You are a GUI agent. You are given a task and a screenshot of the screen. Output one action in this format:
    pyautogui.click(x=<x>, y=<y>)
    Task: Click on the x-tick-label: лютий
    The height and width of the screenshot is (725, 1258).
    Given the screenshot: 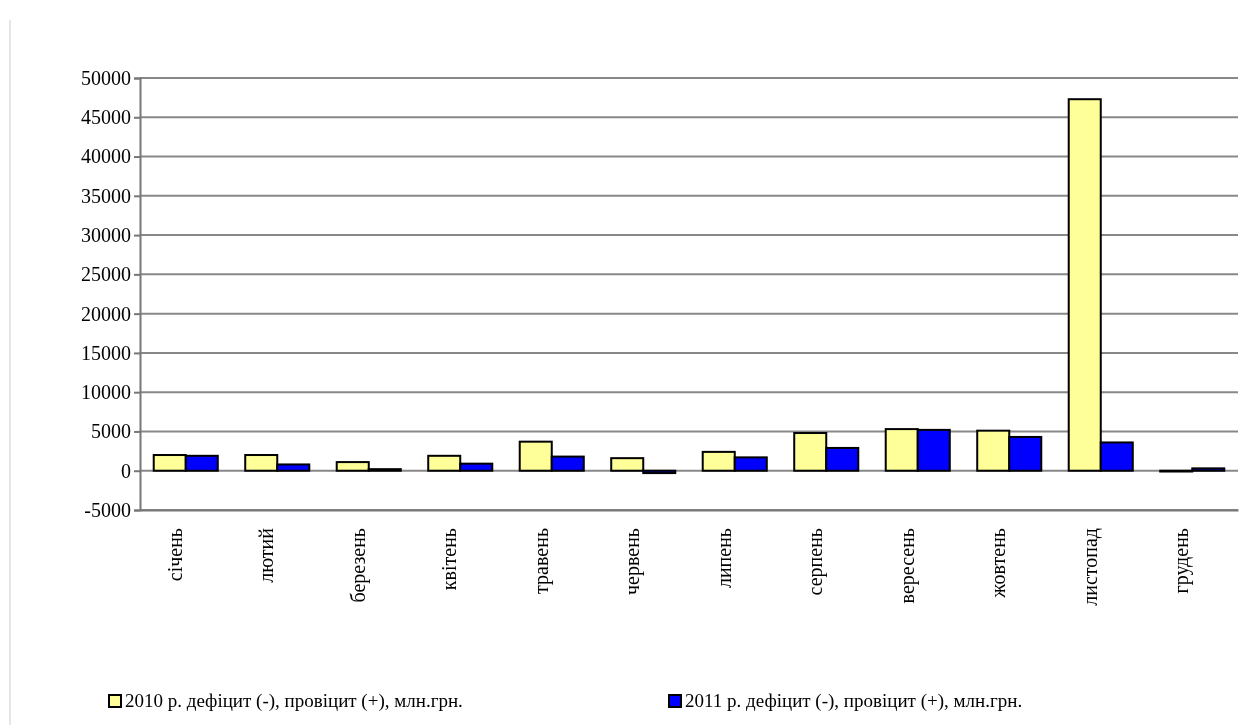 What is the action you would take?
    pyautogui.click(x=266, y=555)
    